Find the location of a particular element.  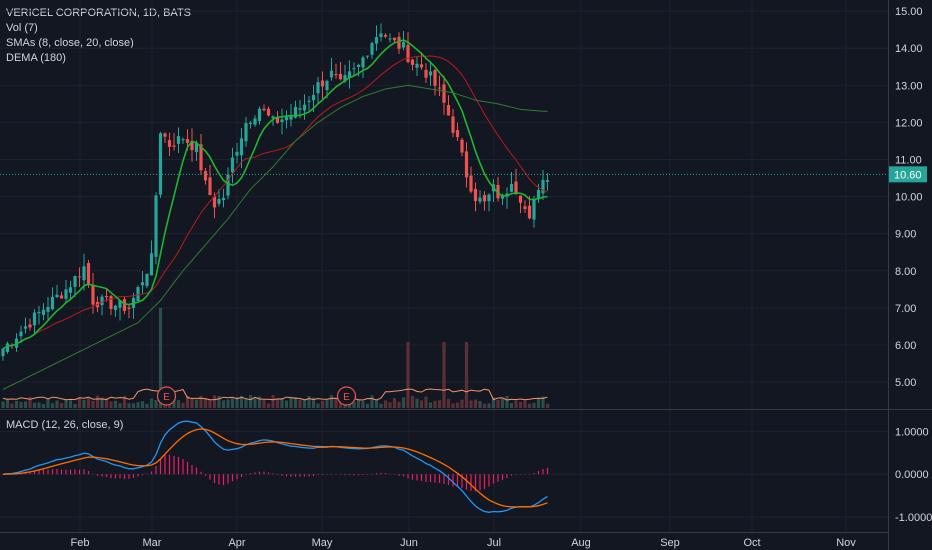

macd-indicator-label: MACD (12, 26, close, 9) is located at coordinates (65, 425).